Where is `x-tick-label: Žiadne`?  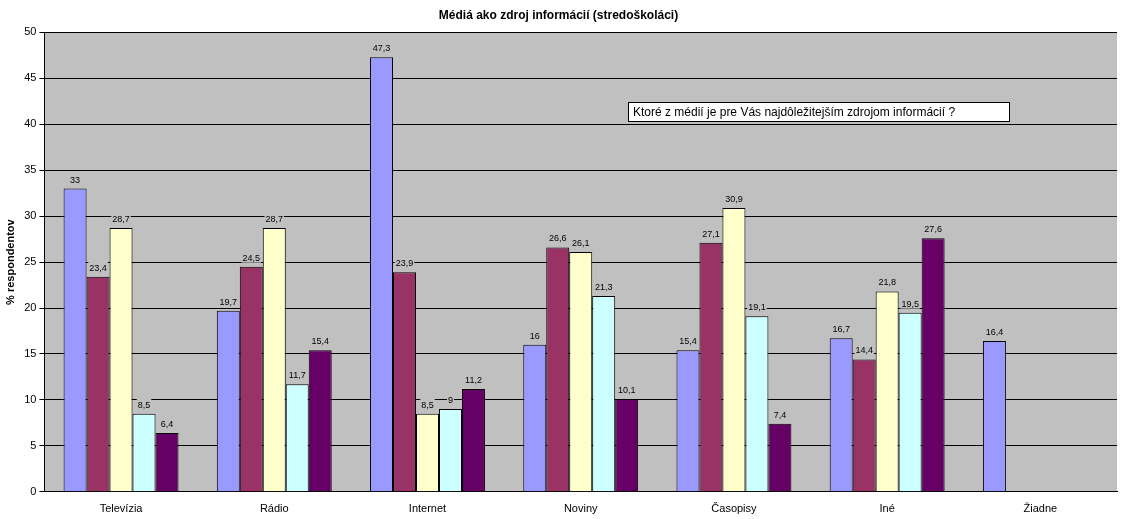 x-tick-label: Žiadne is located at coordinates (1040, 508).